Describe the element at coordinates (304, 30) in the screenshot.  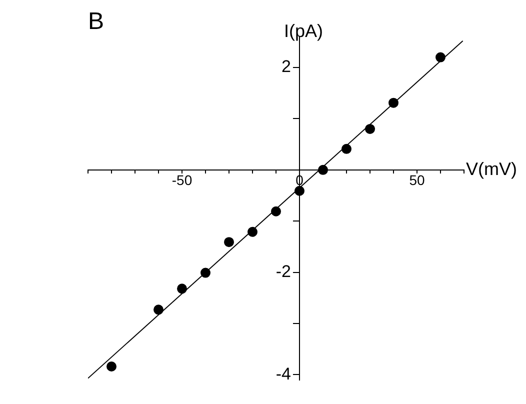
I see `y-axis-title: I(pA)` at that location.